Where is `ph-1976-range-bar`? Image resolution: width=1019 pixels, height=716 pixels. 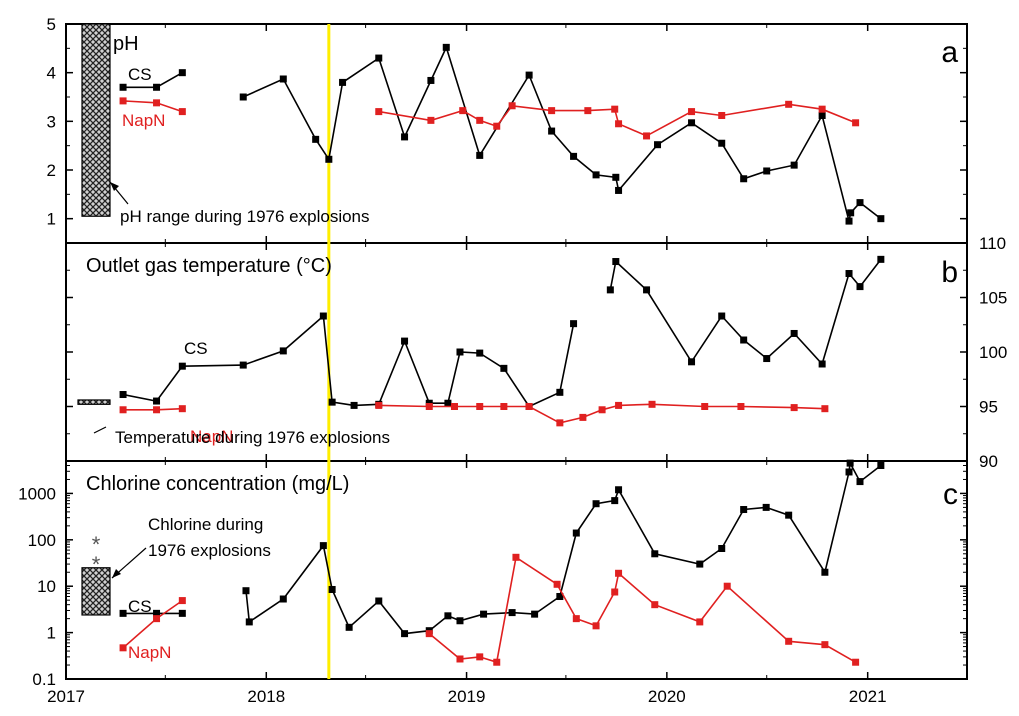
ph-1976-range-bar is located at coordinates (96, 120).